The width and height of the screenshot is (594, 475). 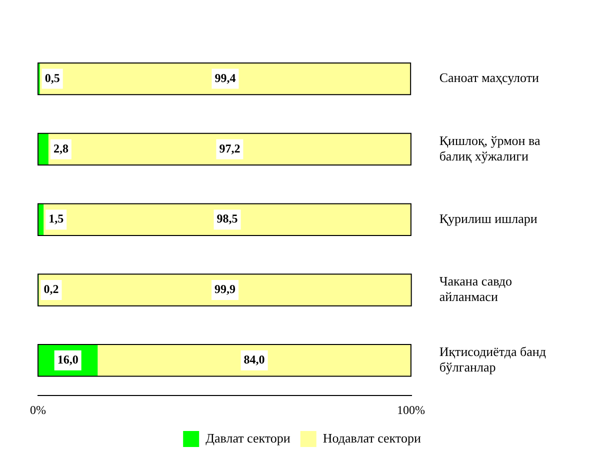 What do you see at coordinates (227, 219) in the screenshot?
I see `data-label: 98,5` at bounding box center [227, 219].